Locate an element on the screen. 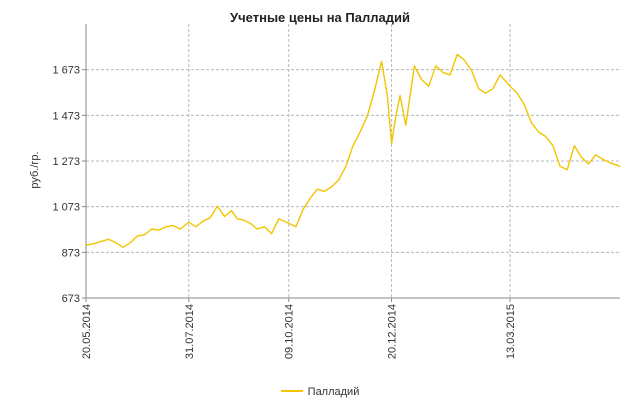 This screenshot has height=420, width=640. legend-label: Палладий is located at coordinates (333, 392).